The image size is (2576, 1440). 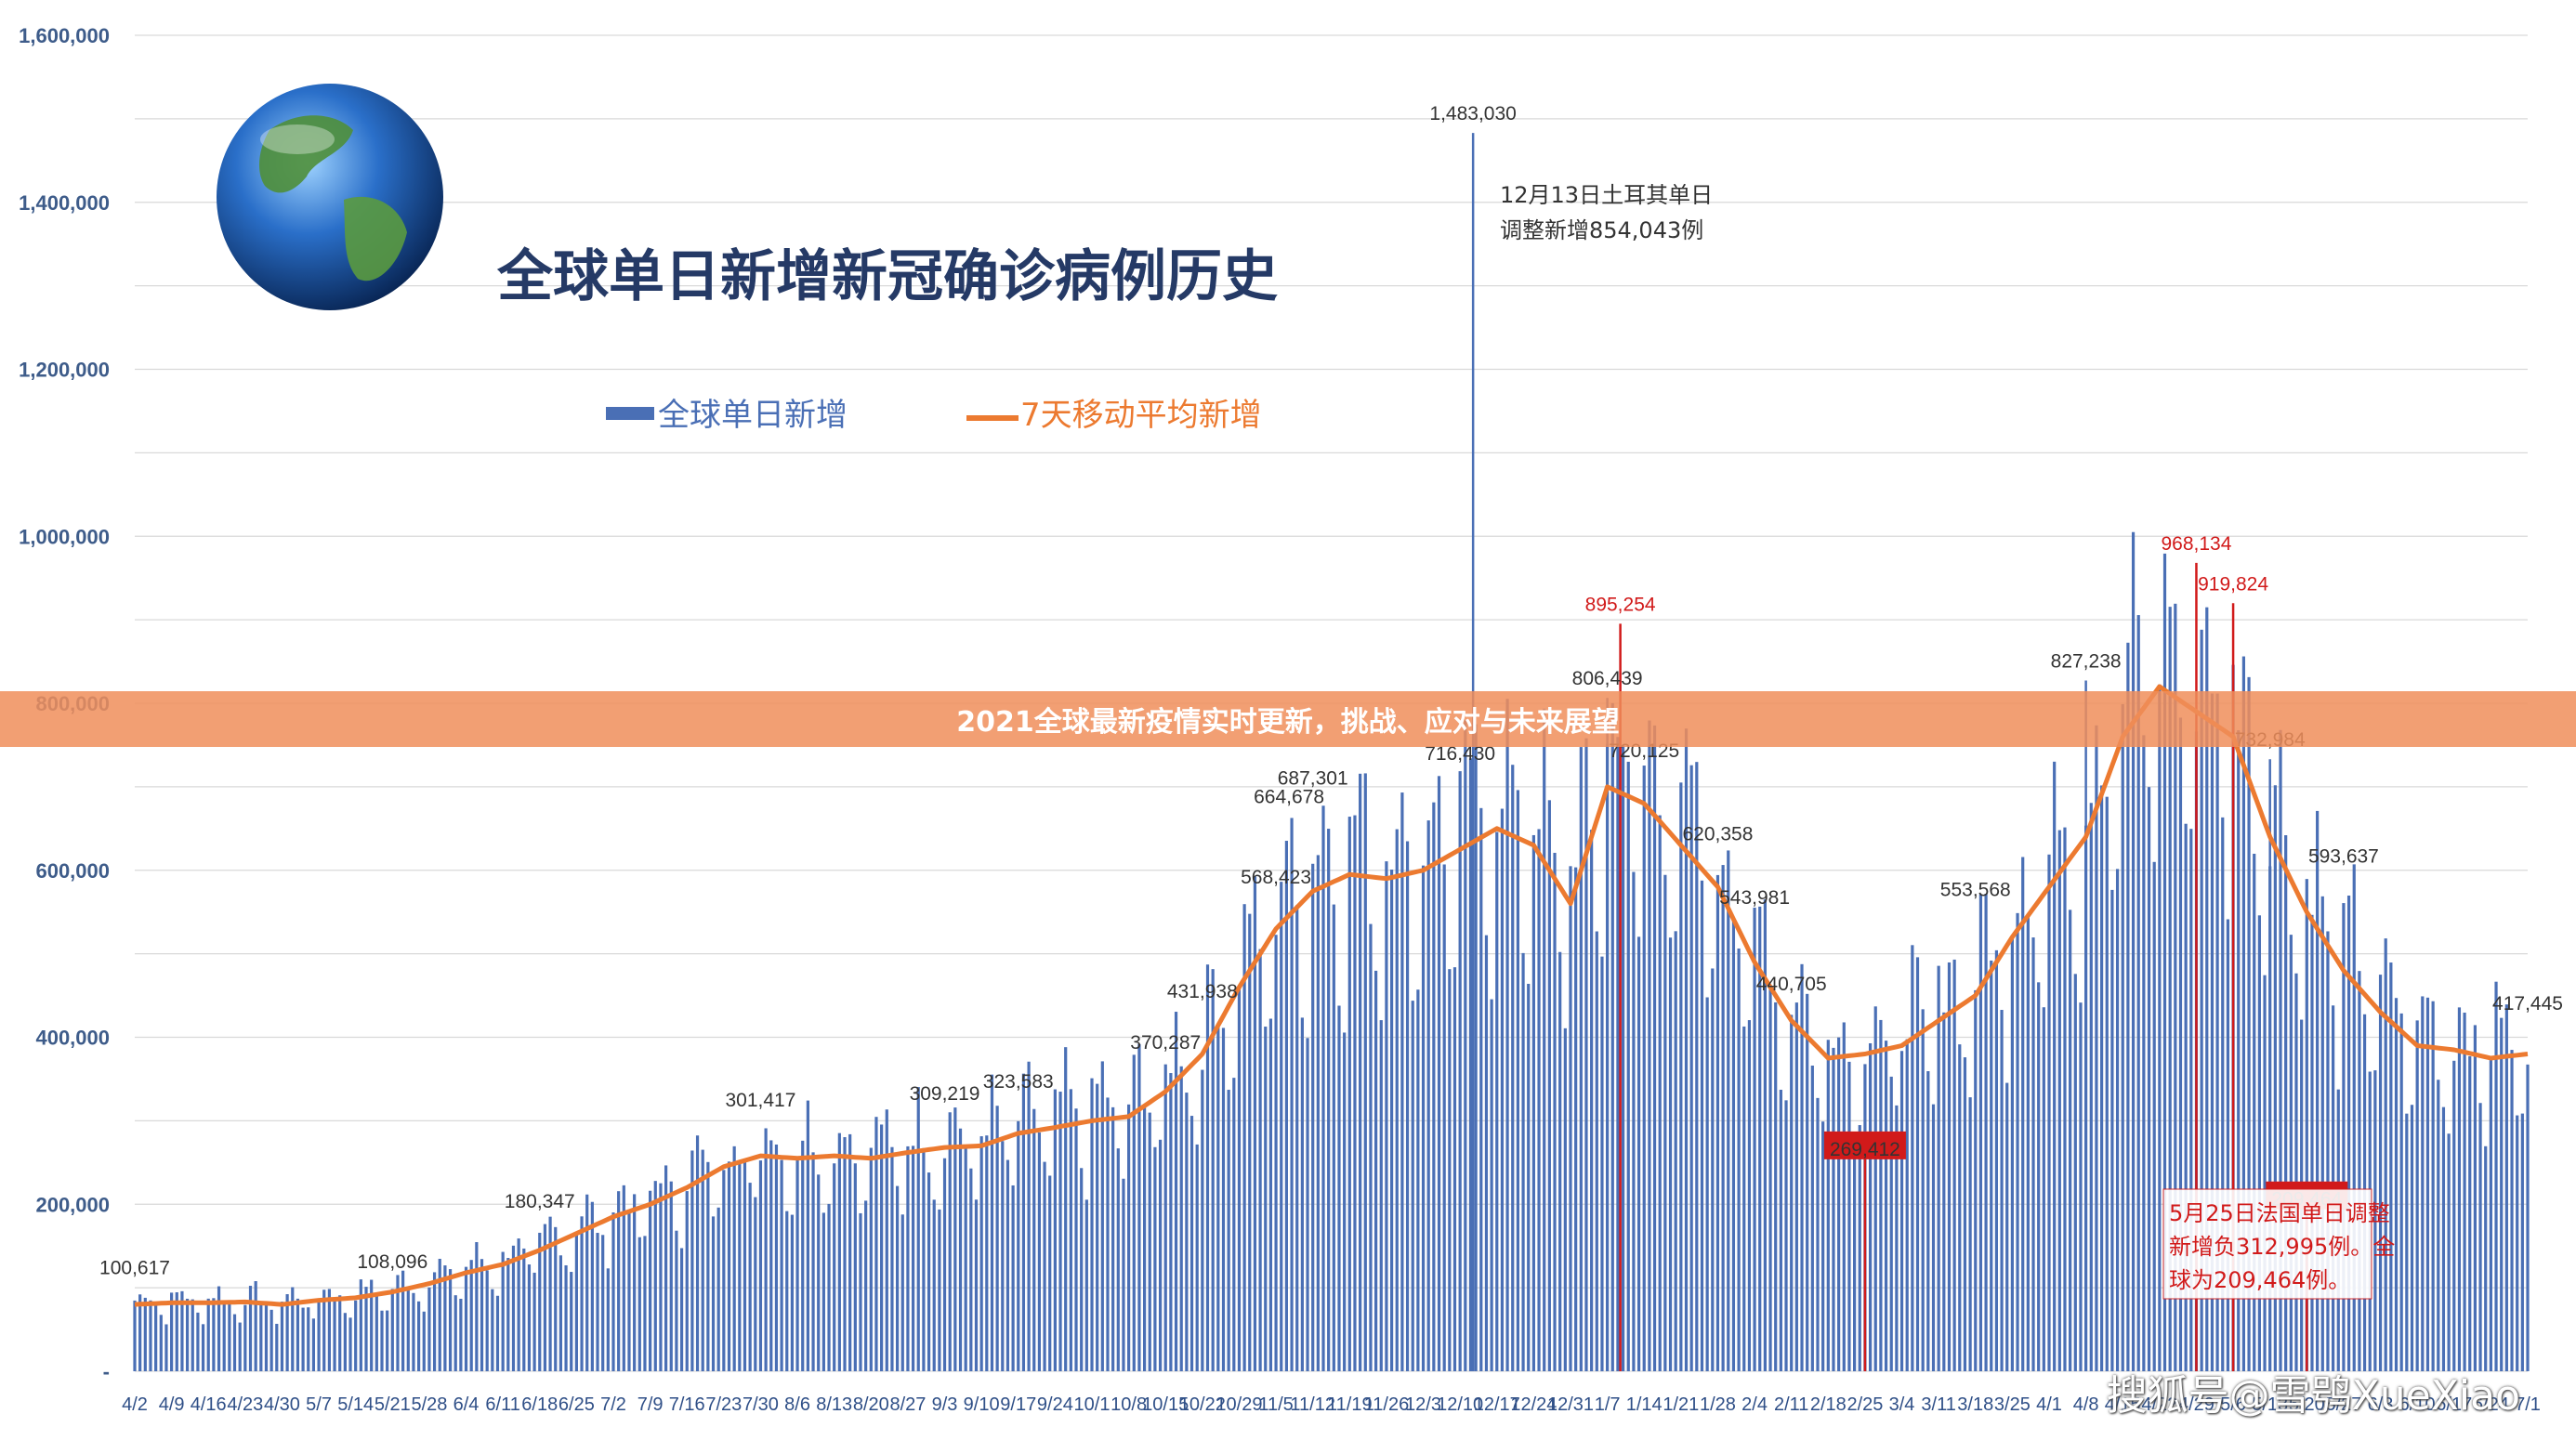 What do you see at coordinates (209, 1404) in the screenshot?
I see `x-tick-label: 4/16` at bounding box center [209, 1404].